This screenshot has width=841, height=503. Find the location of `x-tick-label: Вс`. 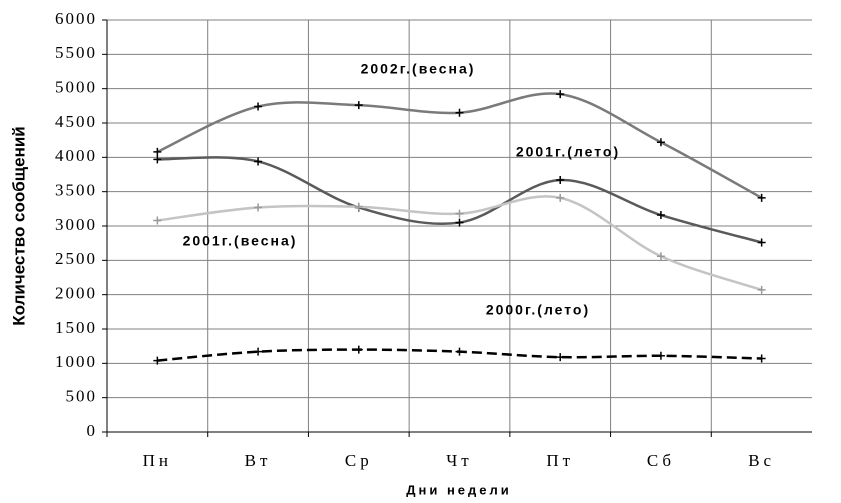

x-tick-label: Вс is located at coordinates (761, 460).